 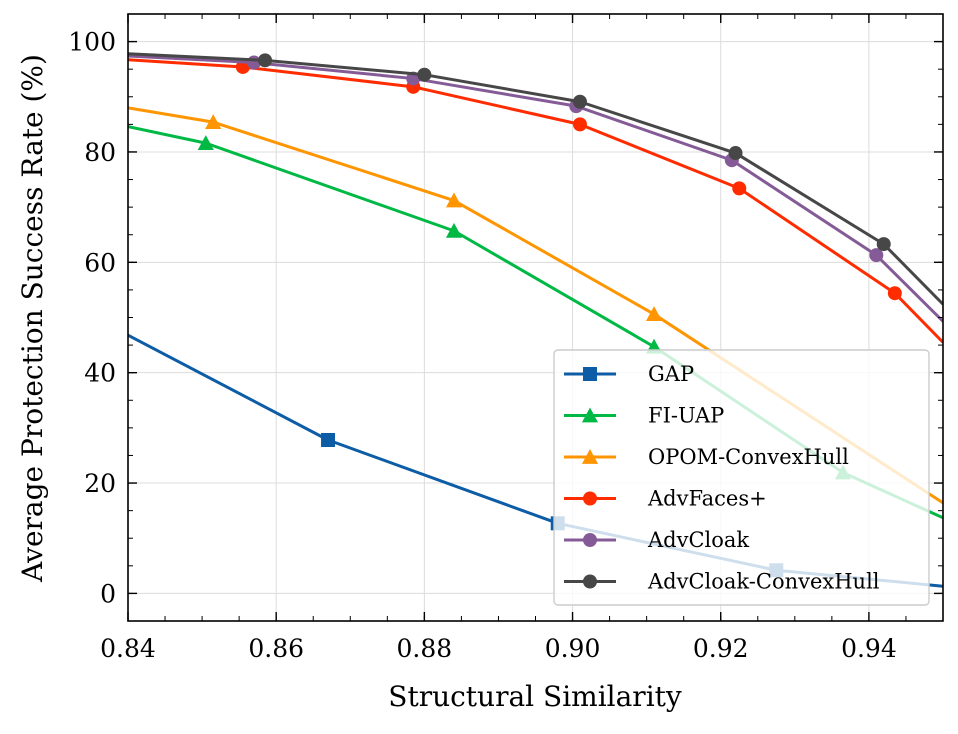 I want to click on y-tick-label: 40, so click(x=100, y=373).